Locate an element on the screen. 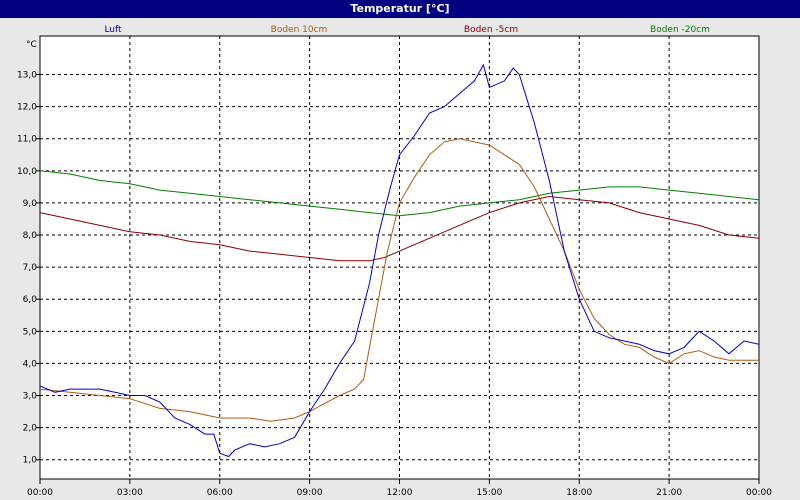  y-tick-label: 6,0 is located at coordinates (30, 300).